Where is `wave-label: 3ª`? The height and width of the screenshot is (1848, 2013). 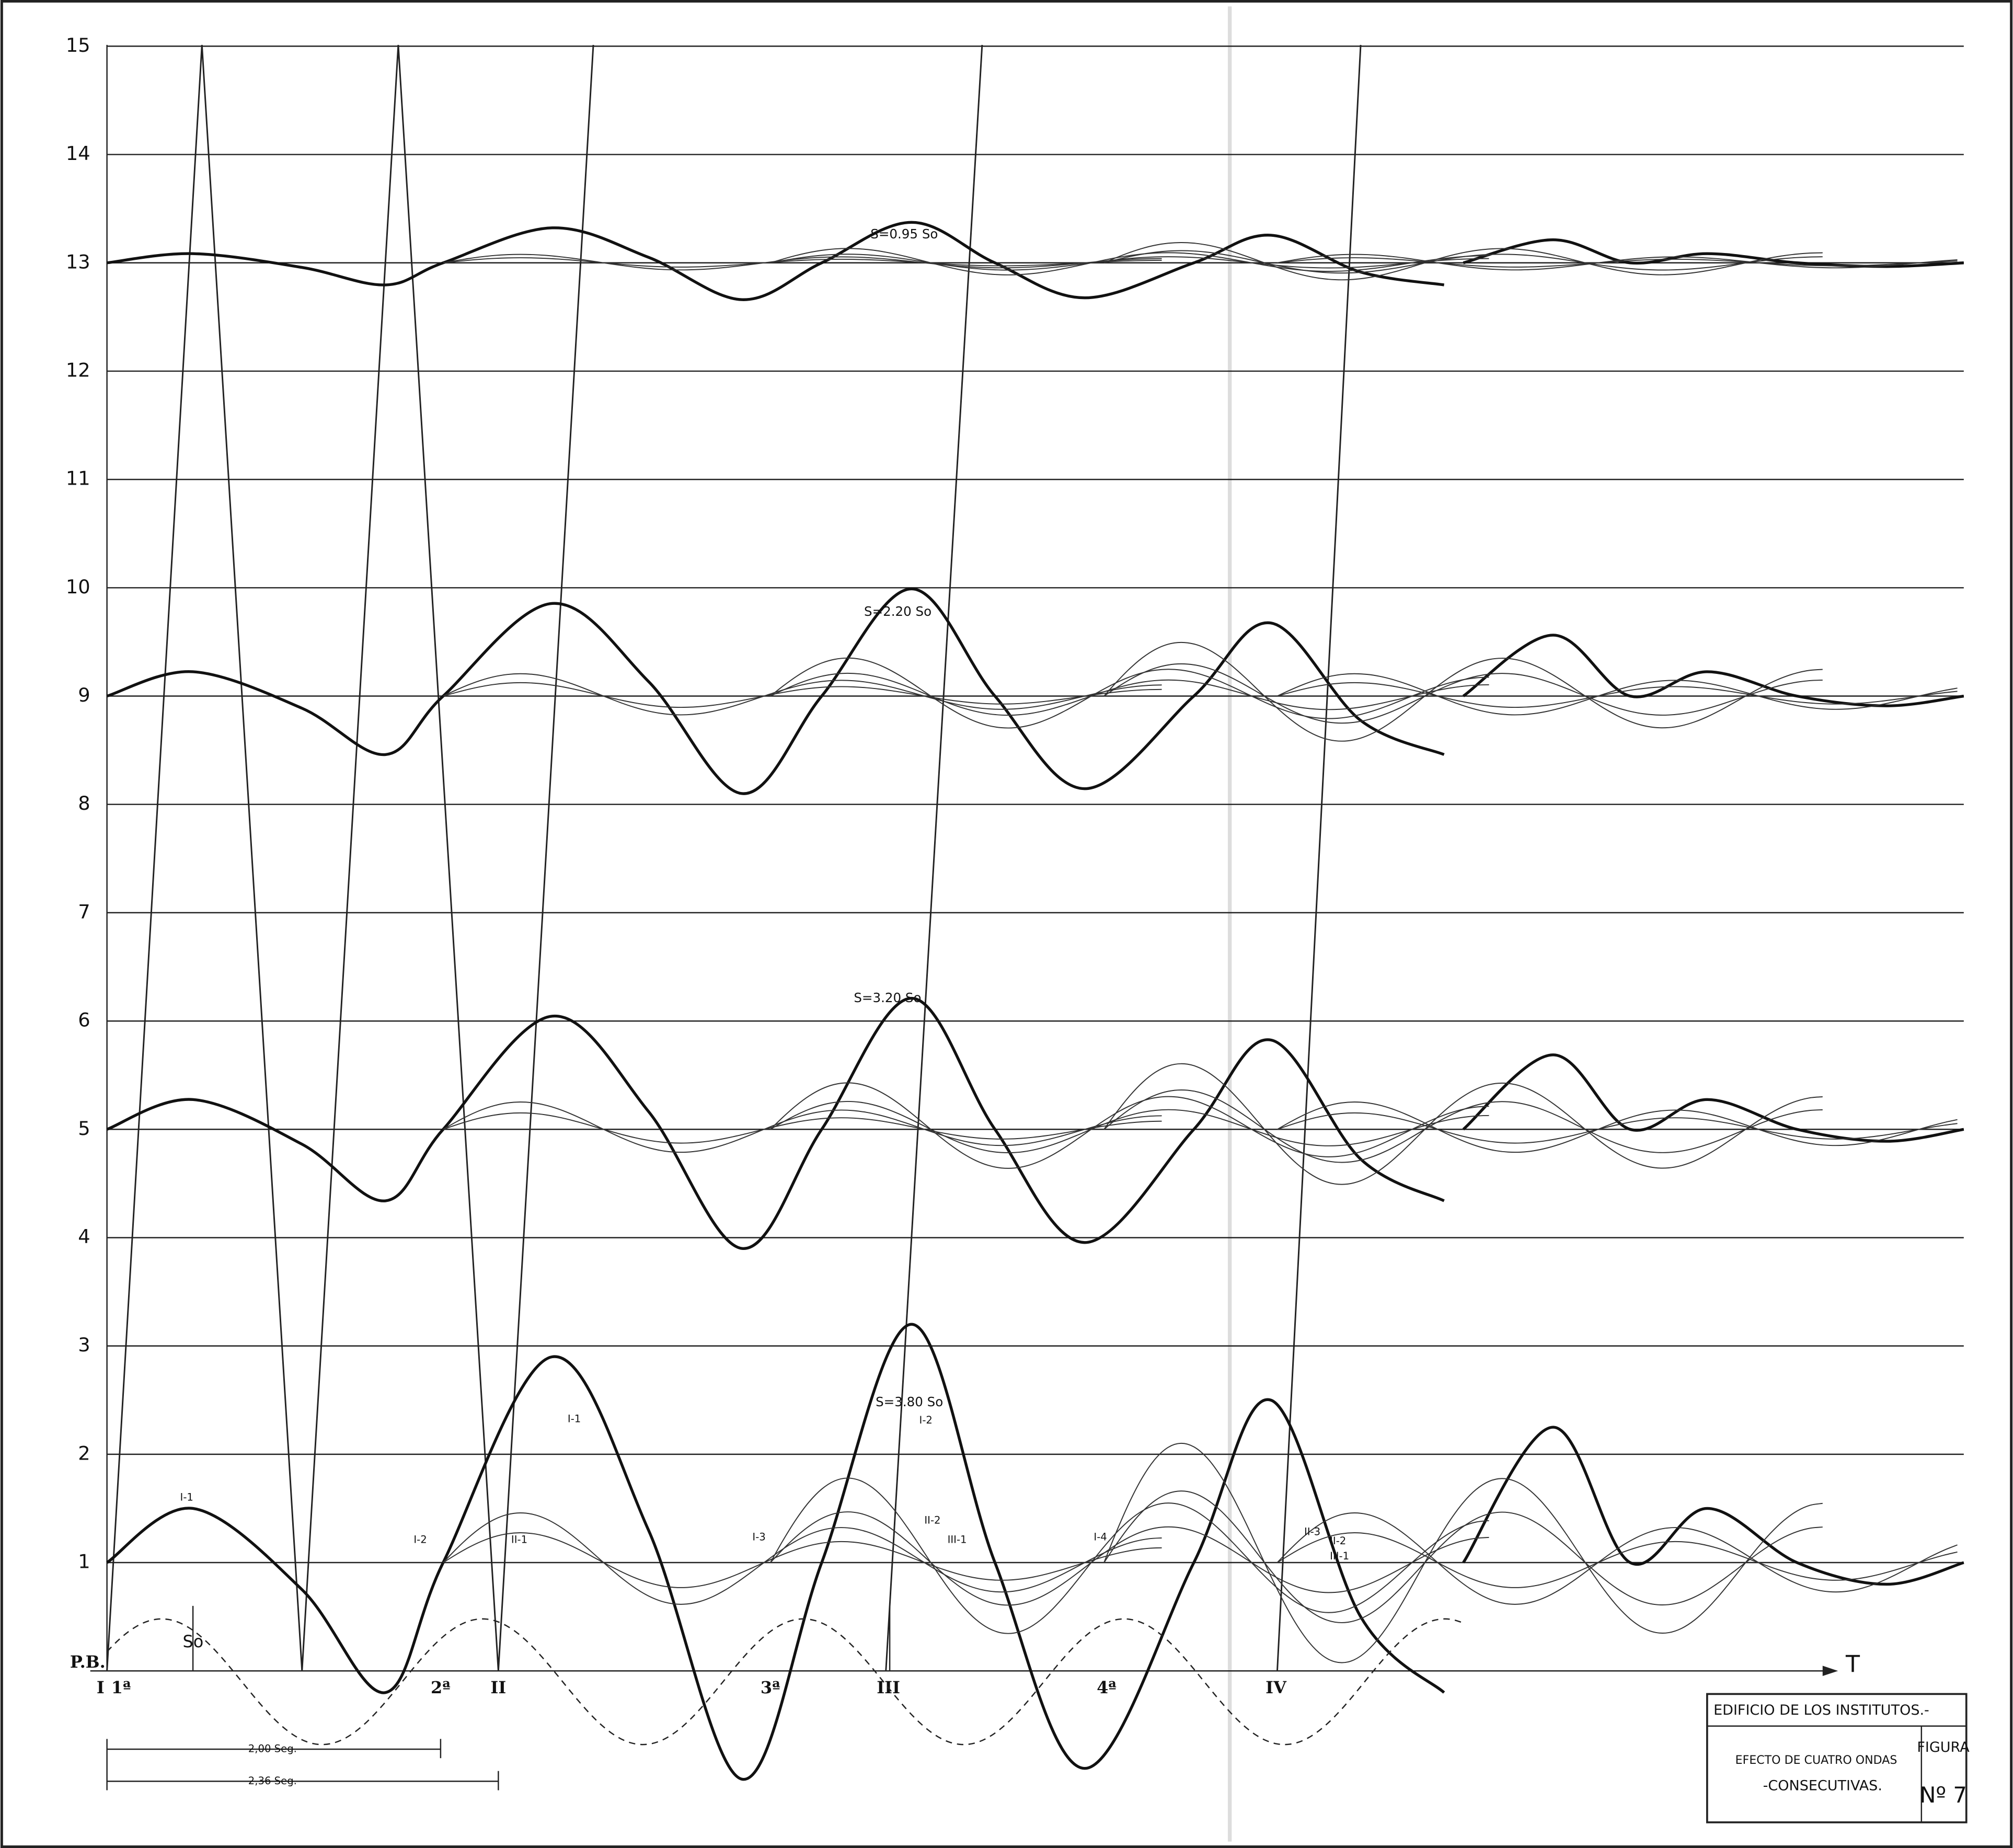
wave-label: 3ª is located at coordinates (770, 1687).